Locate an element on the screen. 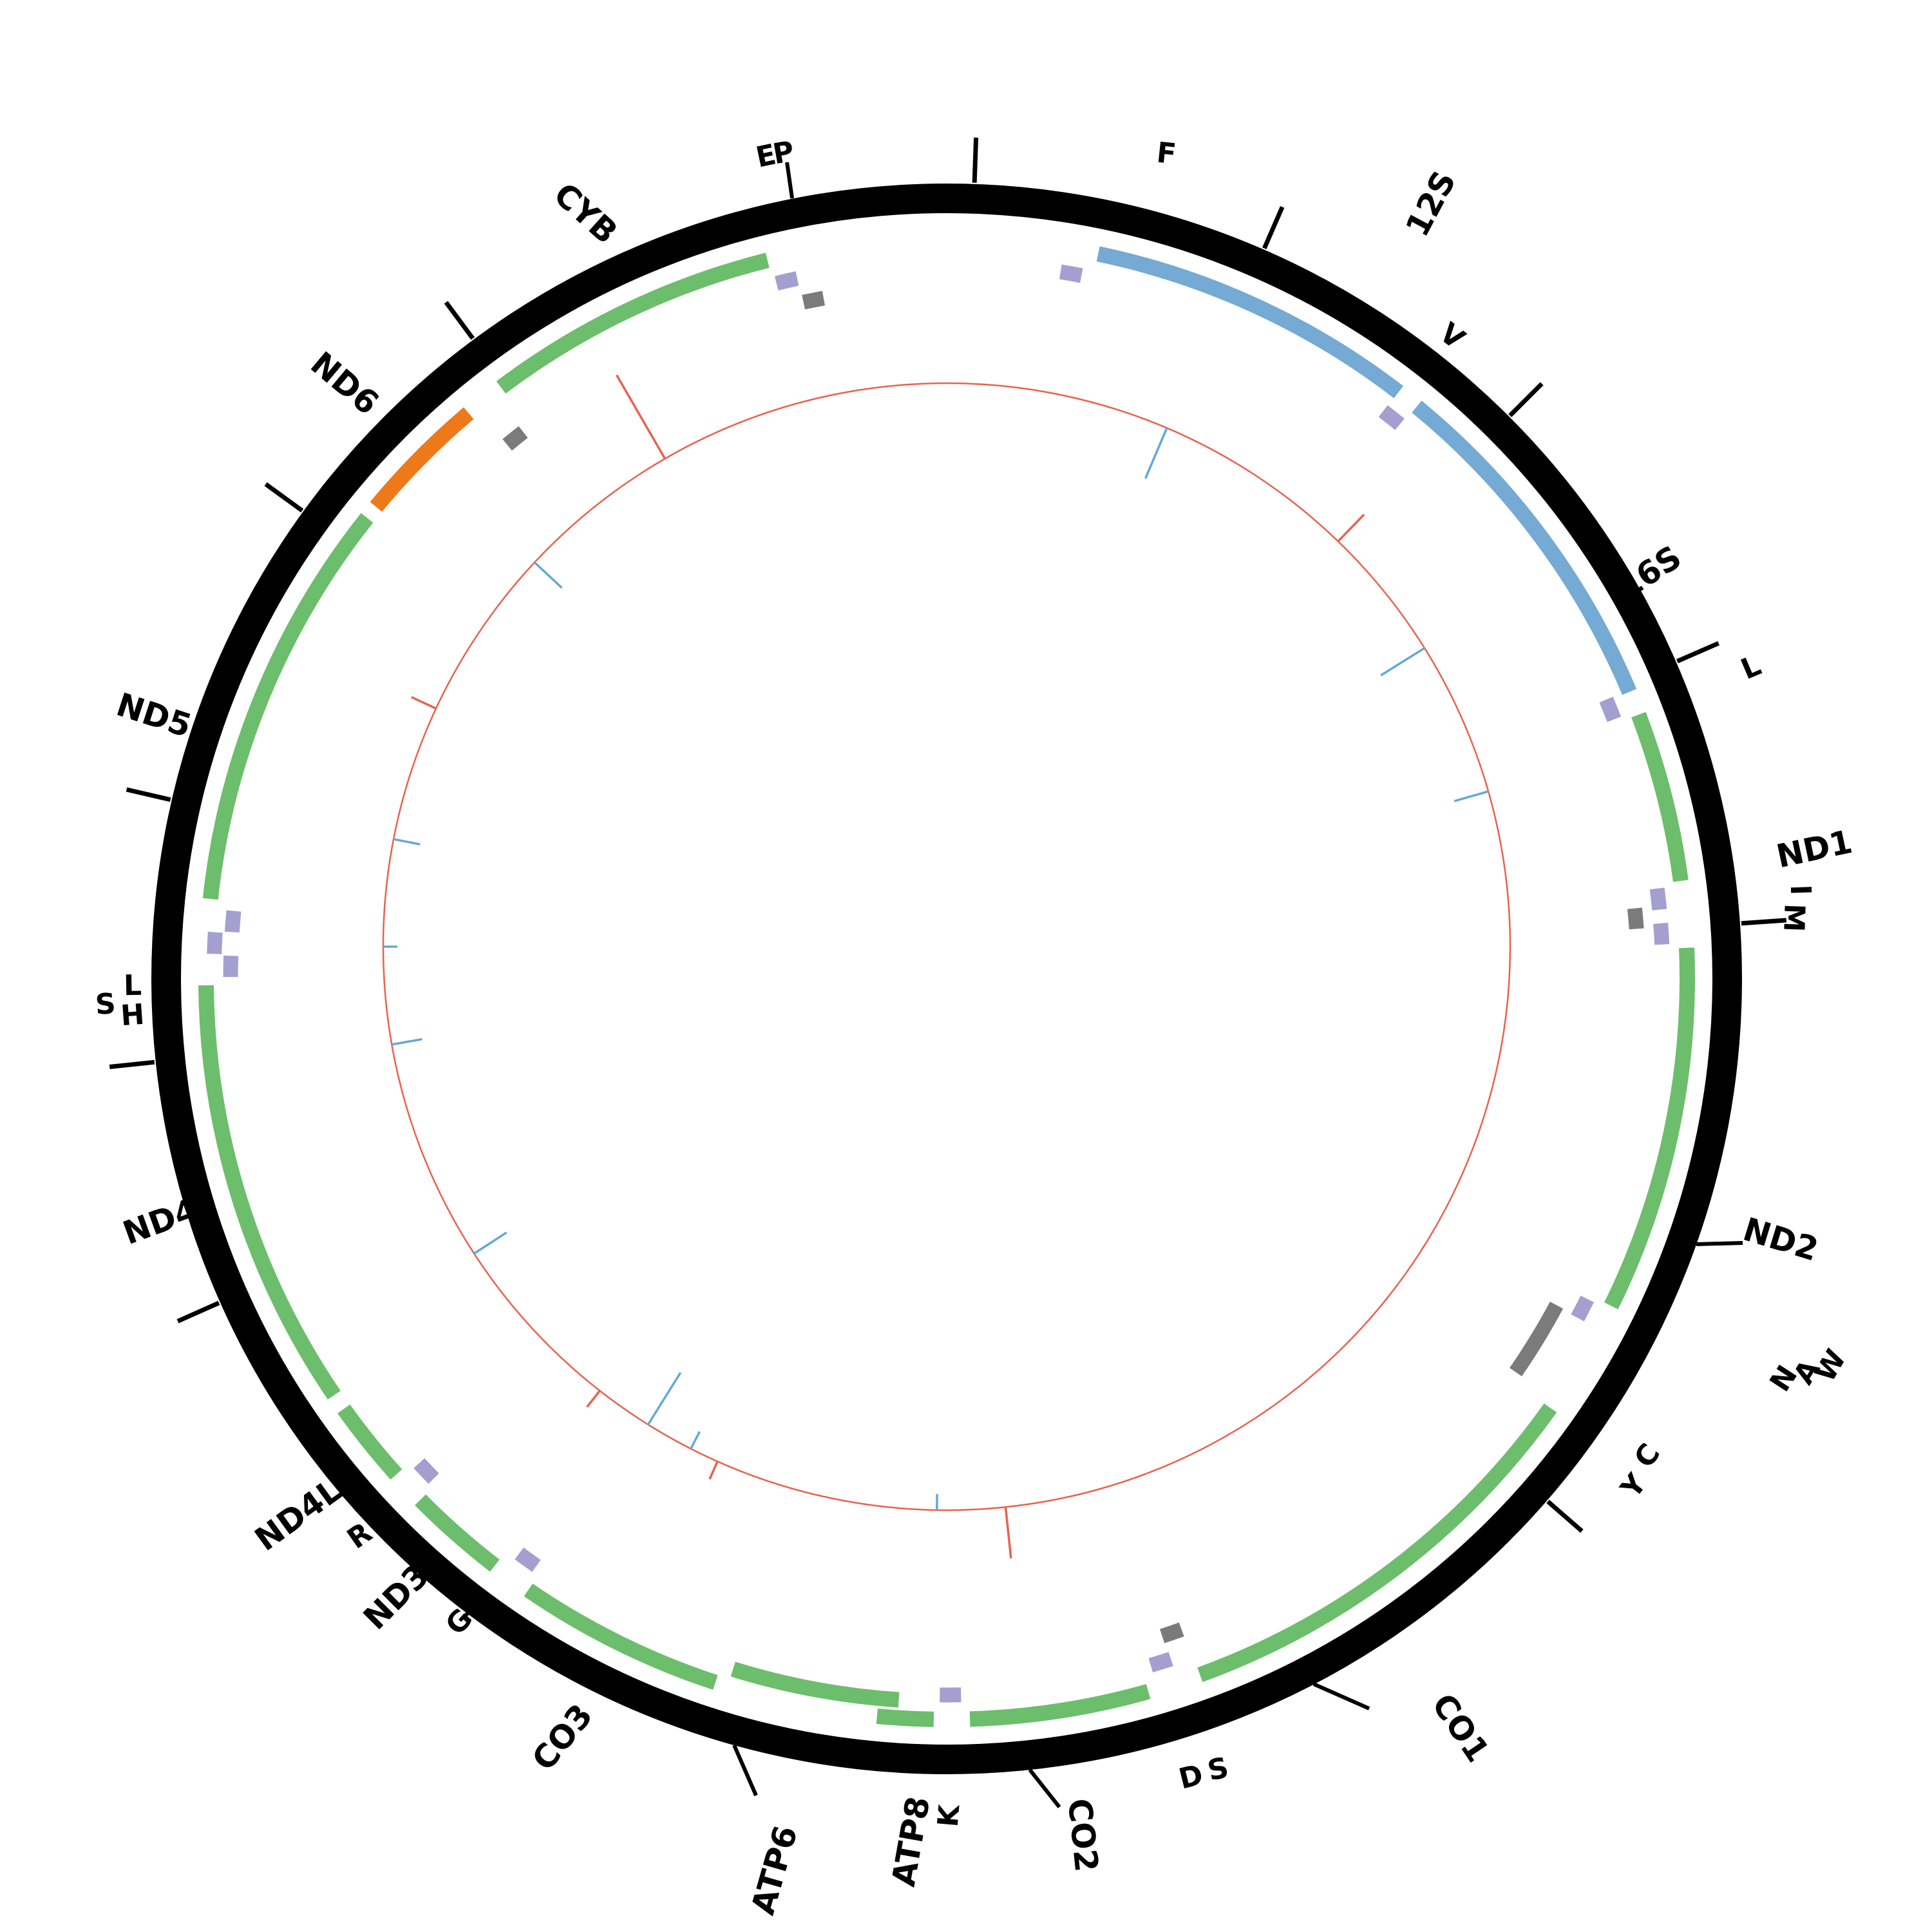  label-leader-e-p is located at coordinates (789, 181).